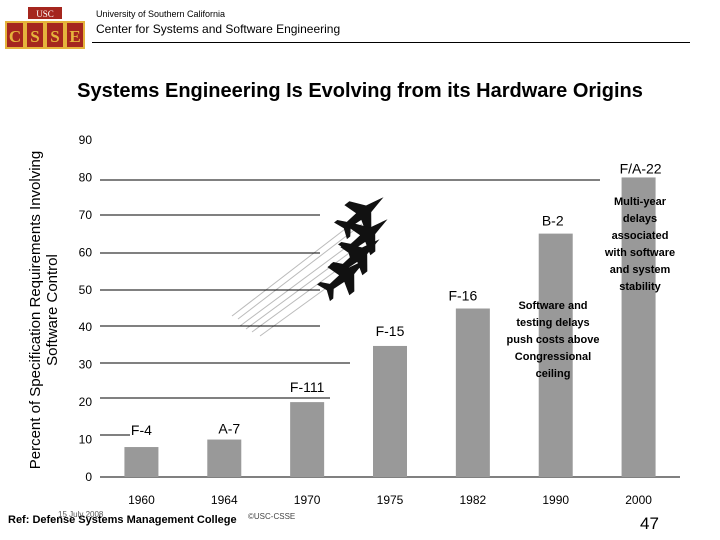 The width and height of the screenshot is (720, 540). Describe the element at coordinates (641, 168) in the screenshot. I see `bar-label: F/A-22` at that location.